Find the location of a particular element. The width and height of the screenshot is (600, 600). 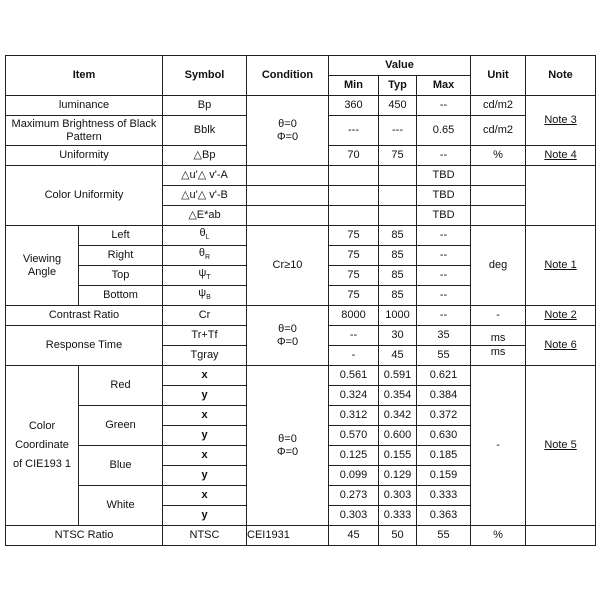

min: - is located at coordinates (353, 355).